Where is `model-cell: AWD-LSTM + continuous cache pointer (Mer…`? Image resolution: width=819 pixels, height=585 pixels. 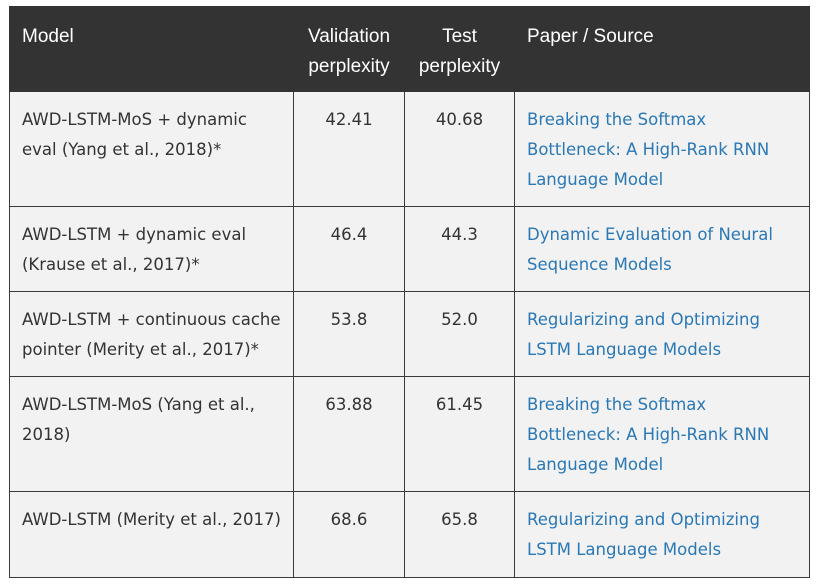 model-cell: AWD-LSTM + continuous cache pointer (Mer… is located at coordinates (151, 334).